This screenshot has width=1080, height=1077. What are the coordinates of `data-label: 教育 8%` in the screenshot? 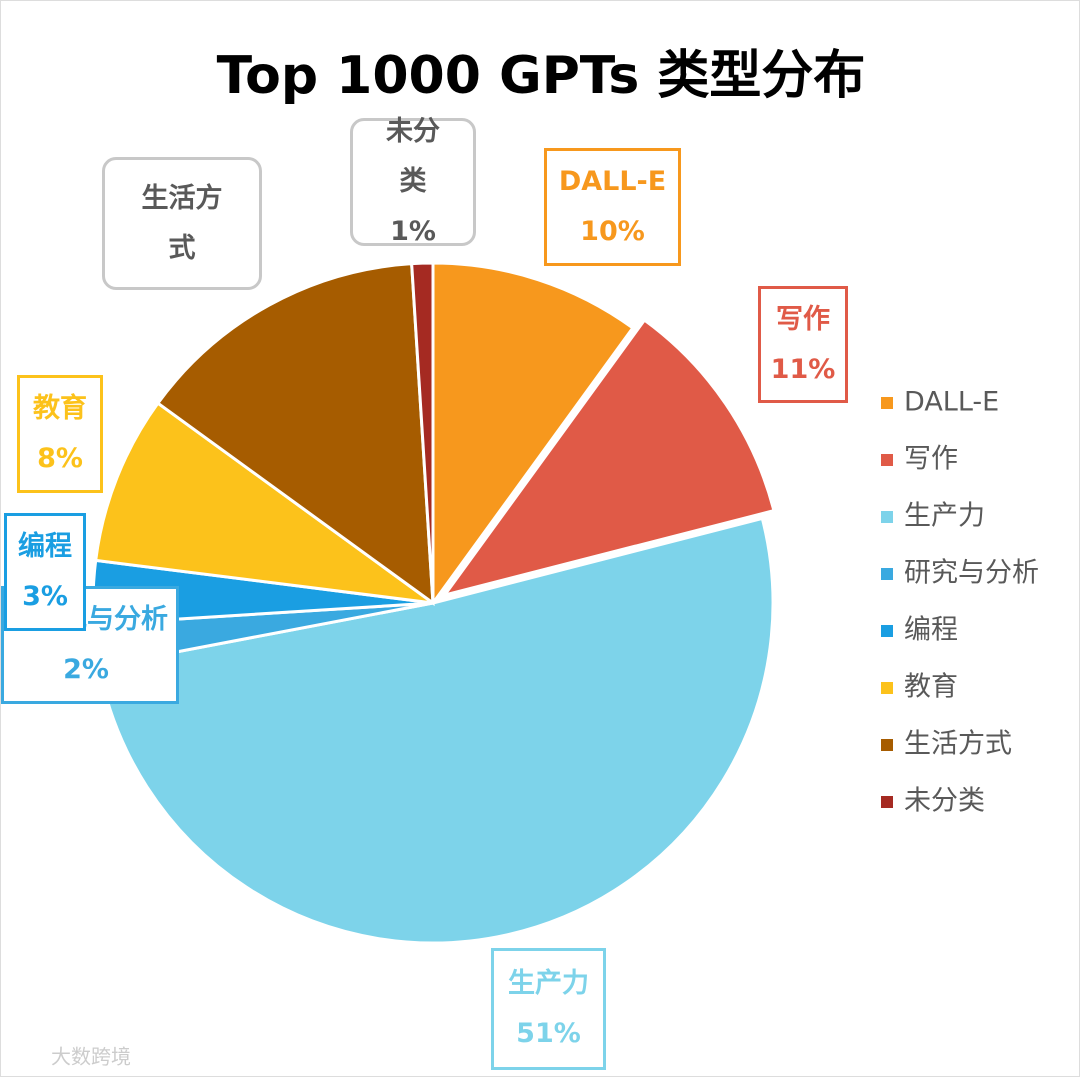 It's located at (60, 434).